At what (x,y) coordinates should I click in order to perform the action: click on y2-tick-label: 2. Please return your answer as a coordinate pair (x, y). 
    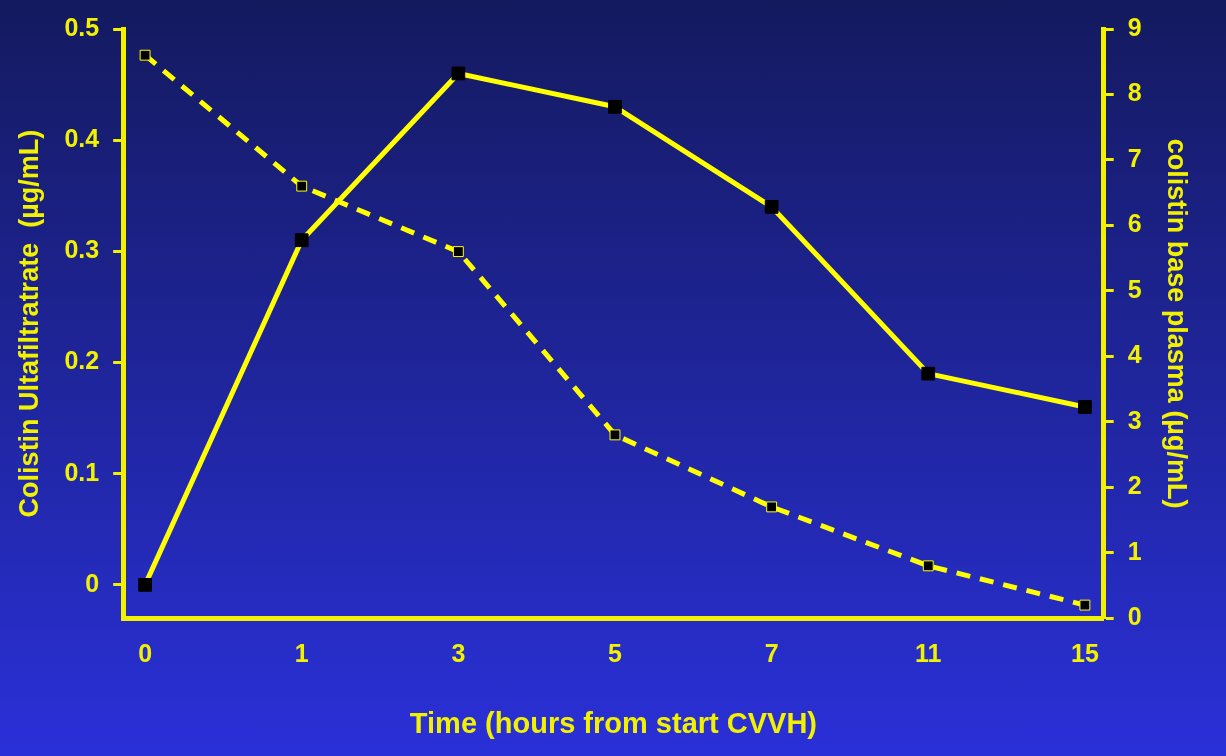
    Looking at the image, I should click on (1134, 485).